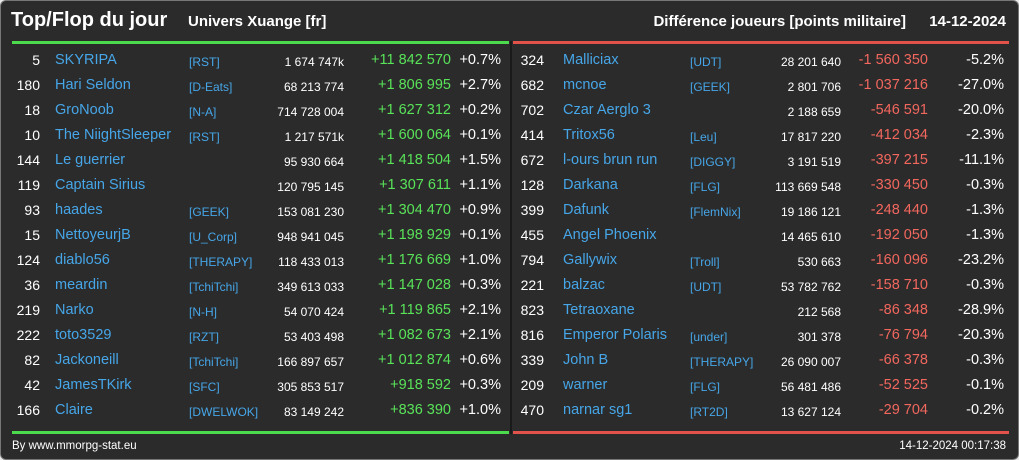 This screenshot has height=460, width=1019. What do you see at coordinates (893, 85) in the screenshot?
I see `points-delta: -1 037 216` at bounding box center [893, 85].